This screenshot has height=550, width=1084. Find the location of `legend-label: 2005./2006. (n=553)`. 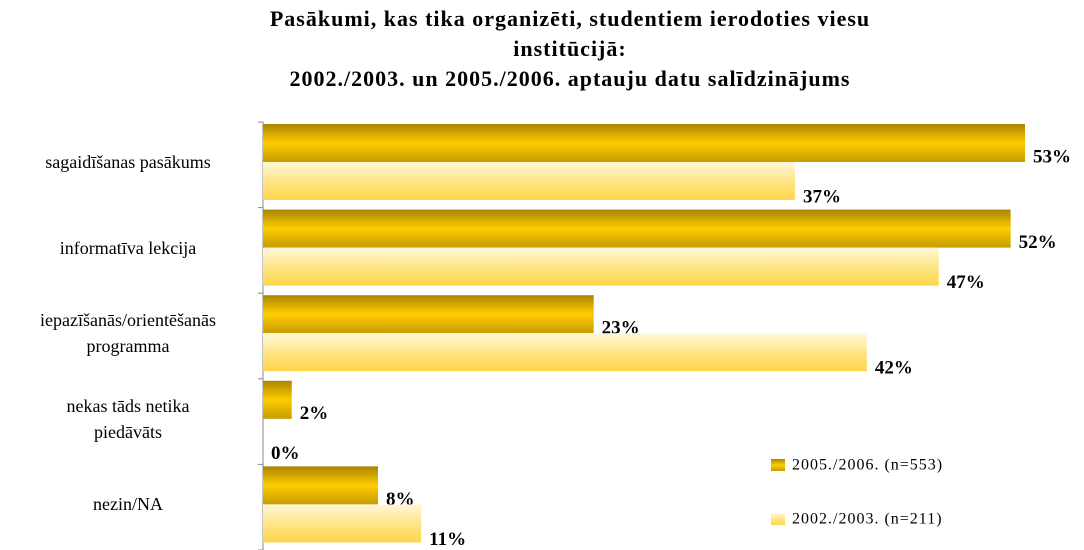

legend-label: 2005./2006. (n=553) is located at coordinates (867, 465).